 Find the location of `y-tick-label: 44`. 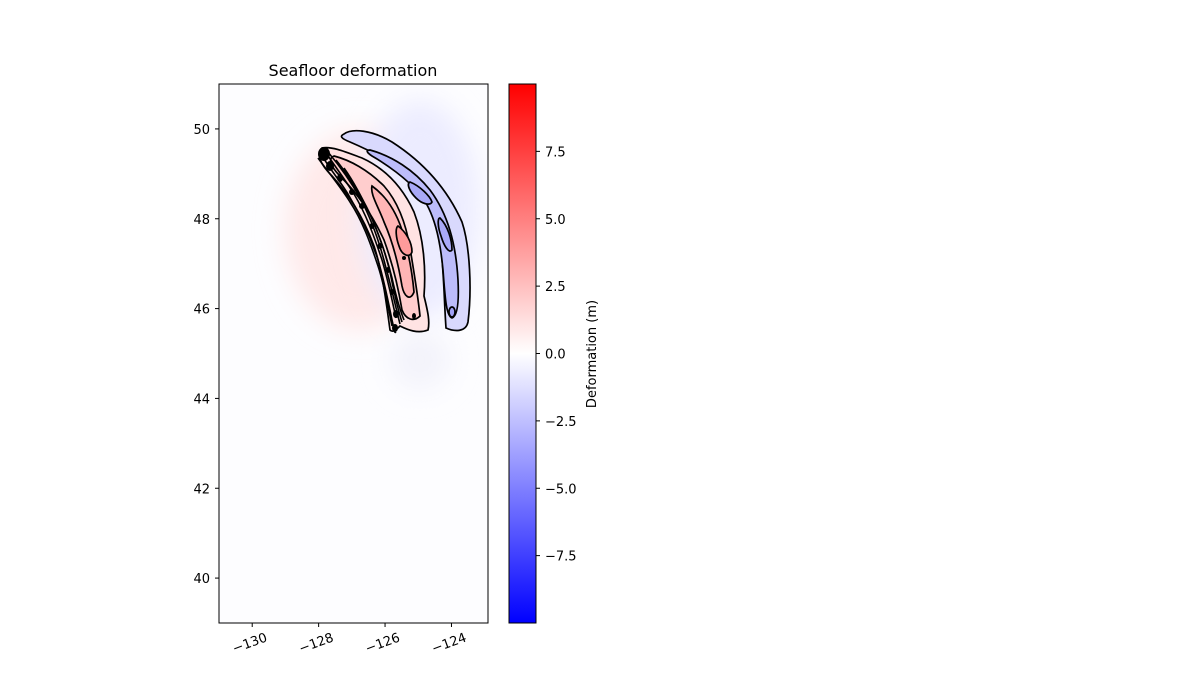

y-tick-label: 44 is located at coordinates (201, 399).